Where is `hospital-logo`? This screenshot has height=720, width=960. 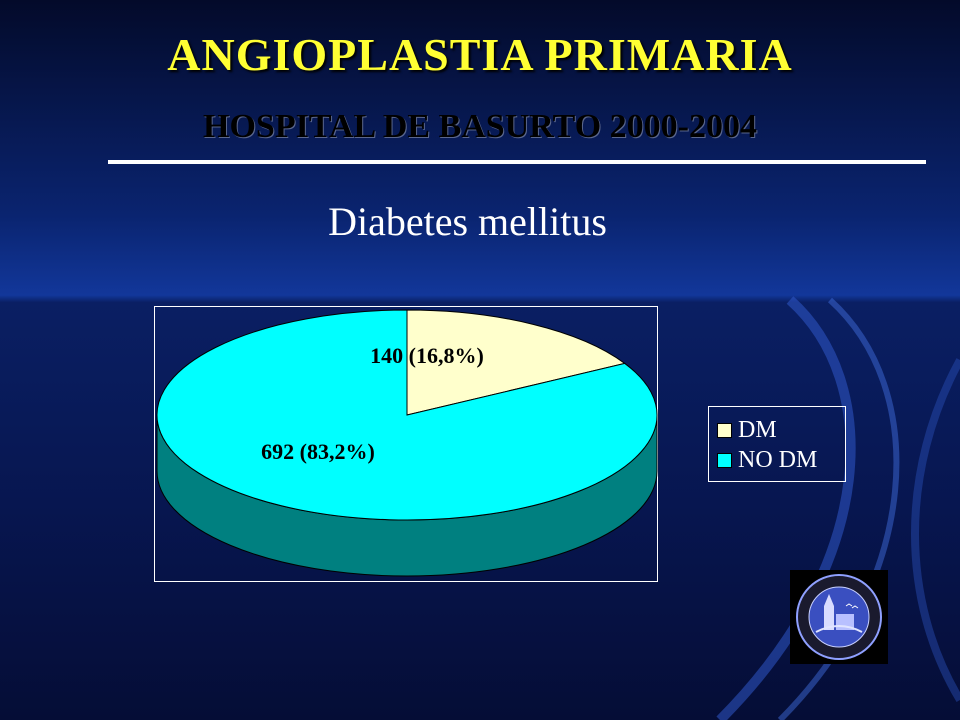
hospital-logo is located at coordinates (839, 617).